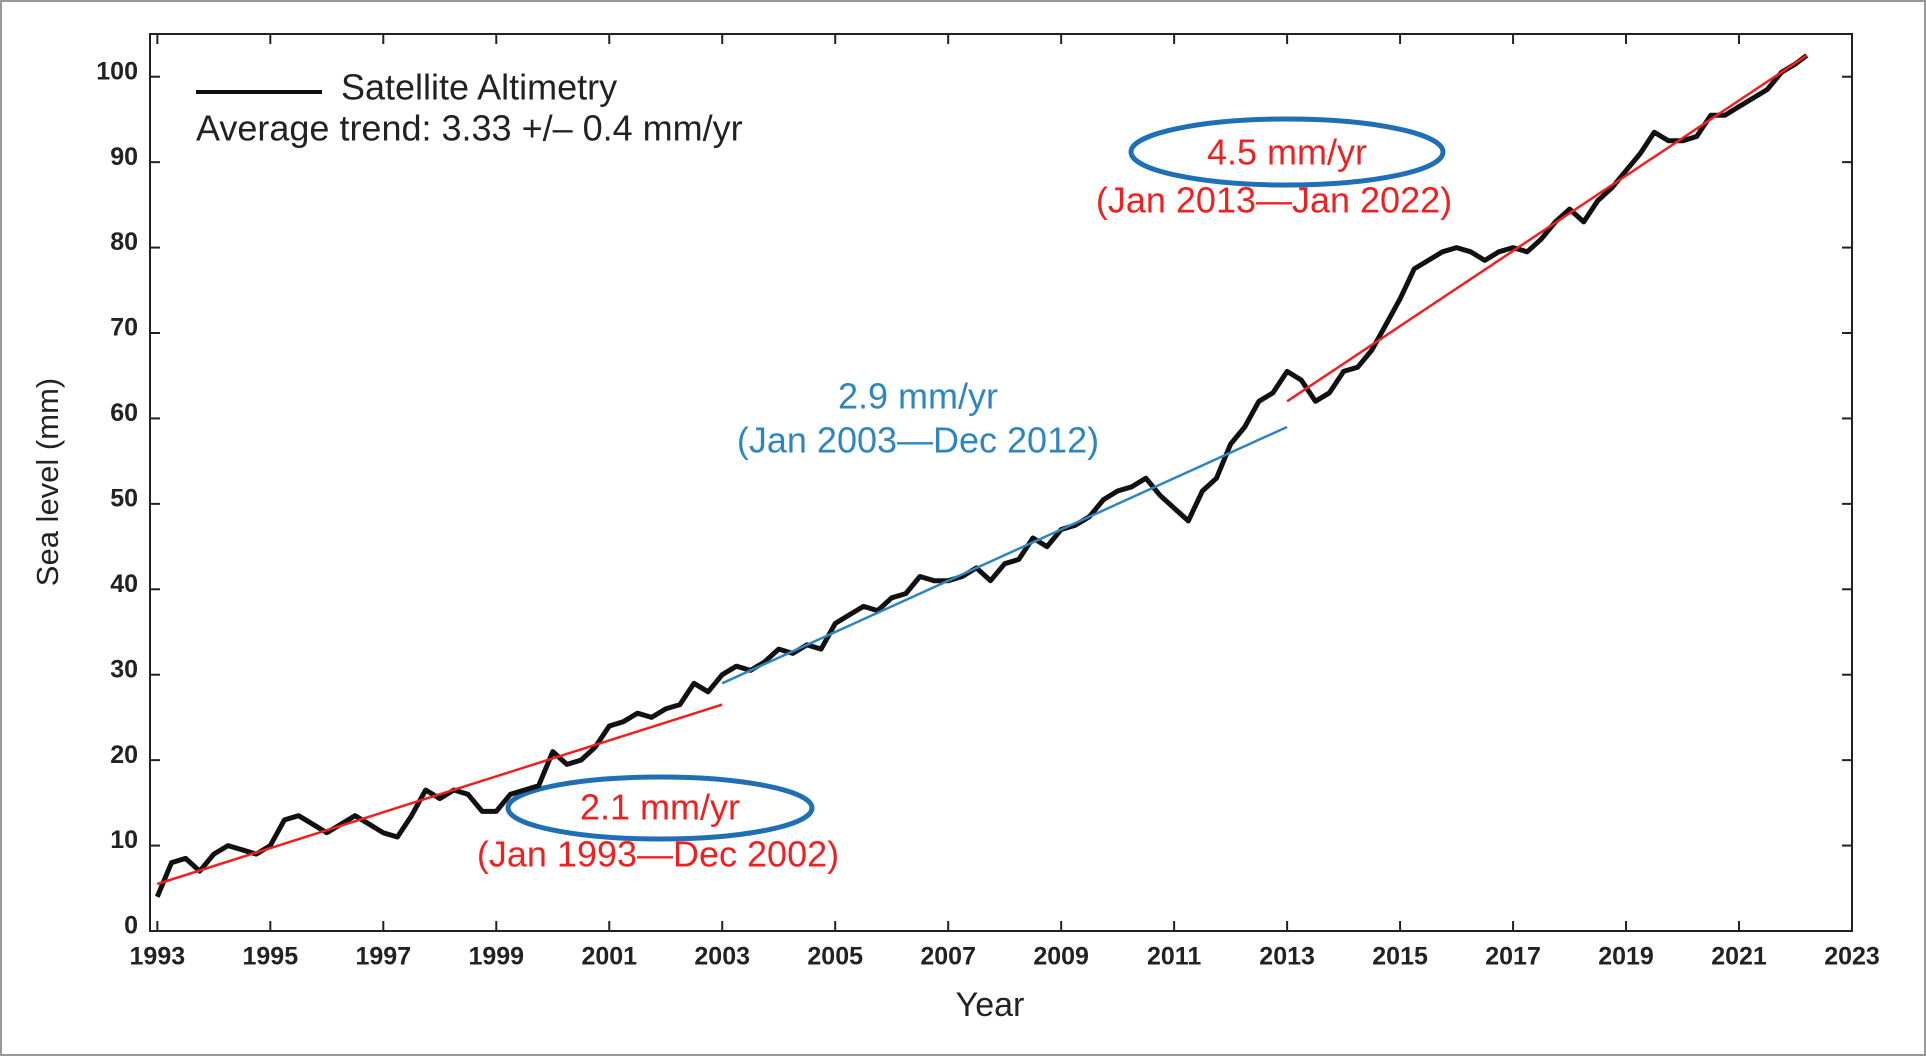 The image size is (1926, 1056). Describe the element at coordinates (1061, 957) in the screenshot. I see `x-tick-label: 2009` at that location.